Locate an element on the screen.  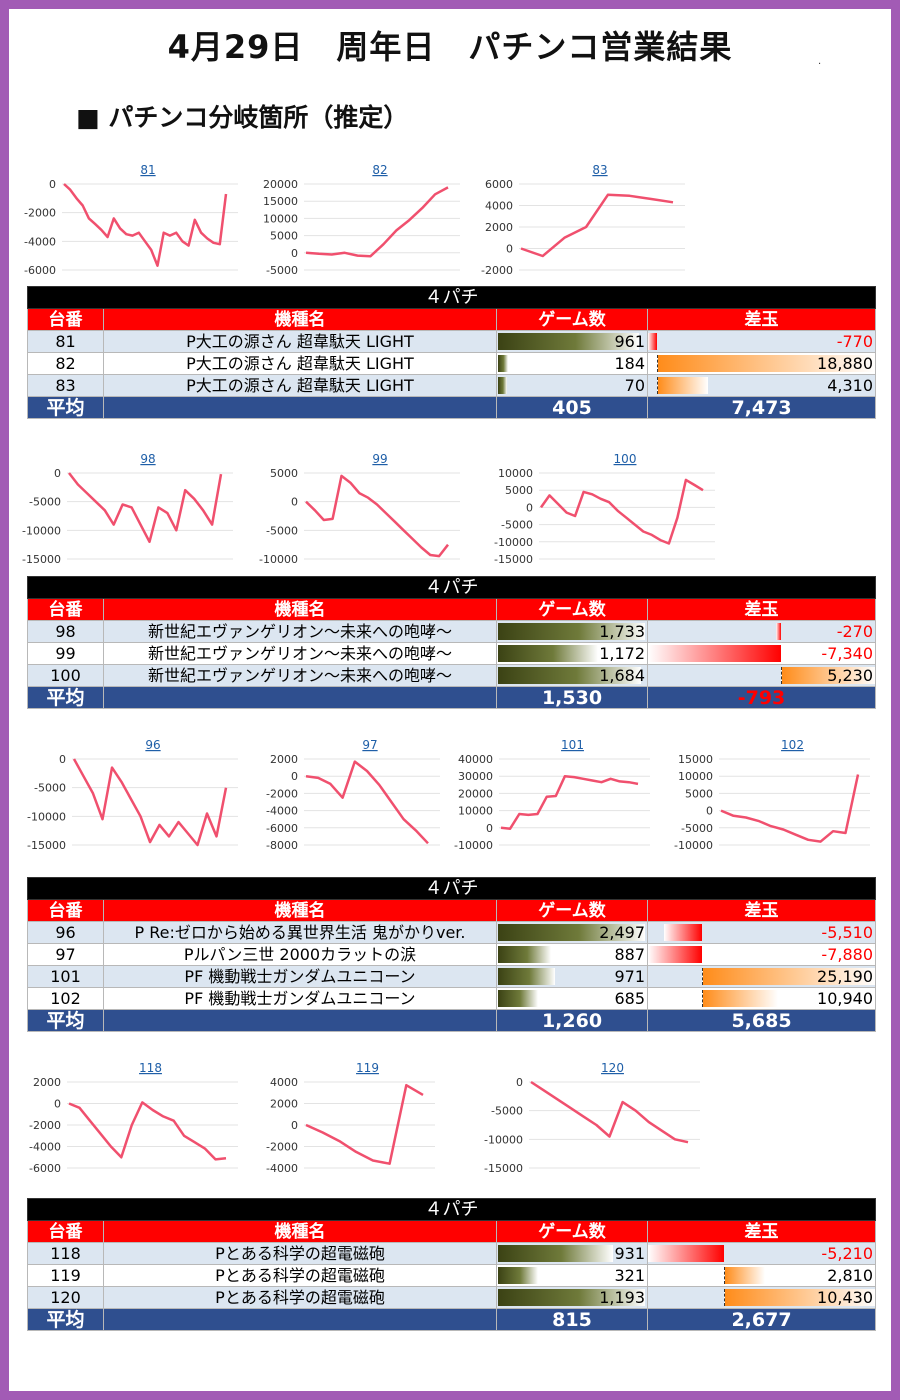
table-row: 97 Pルパン三世 2000カラットの涙 887 -7,880 is located at coordinates (451, 954).